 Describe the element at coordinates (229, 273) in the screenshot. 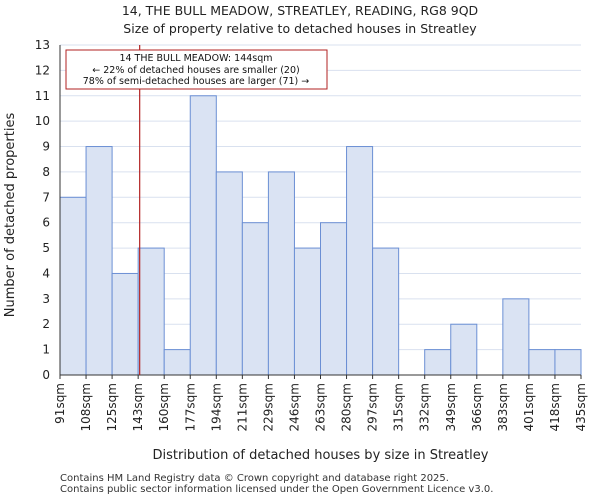

I see `bar-194sqm` at that location.